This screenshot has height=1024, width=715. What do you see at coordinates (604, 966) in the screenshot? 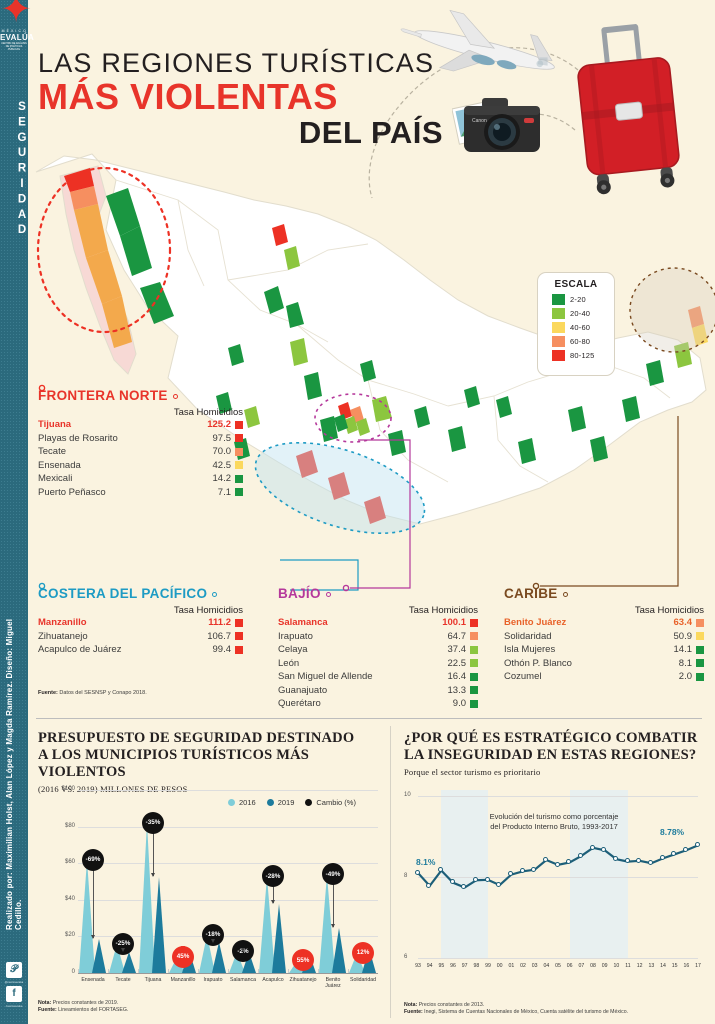
I see `line-chart-x-label: 09` at bounding box center [604, 966].